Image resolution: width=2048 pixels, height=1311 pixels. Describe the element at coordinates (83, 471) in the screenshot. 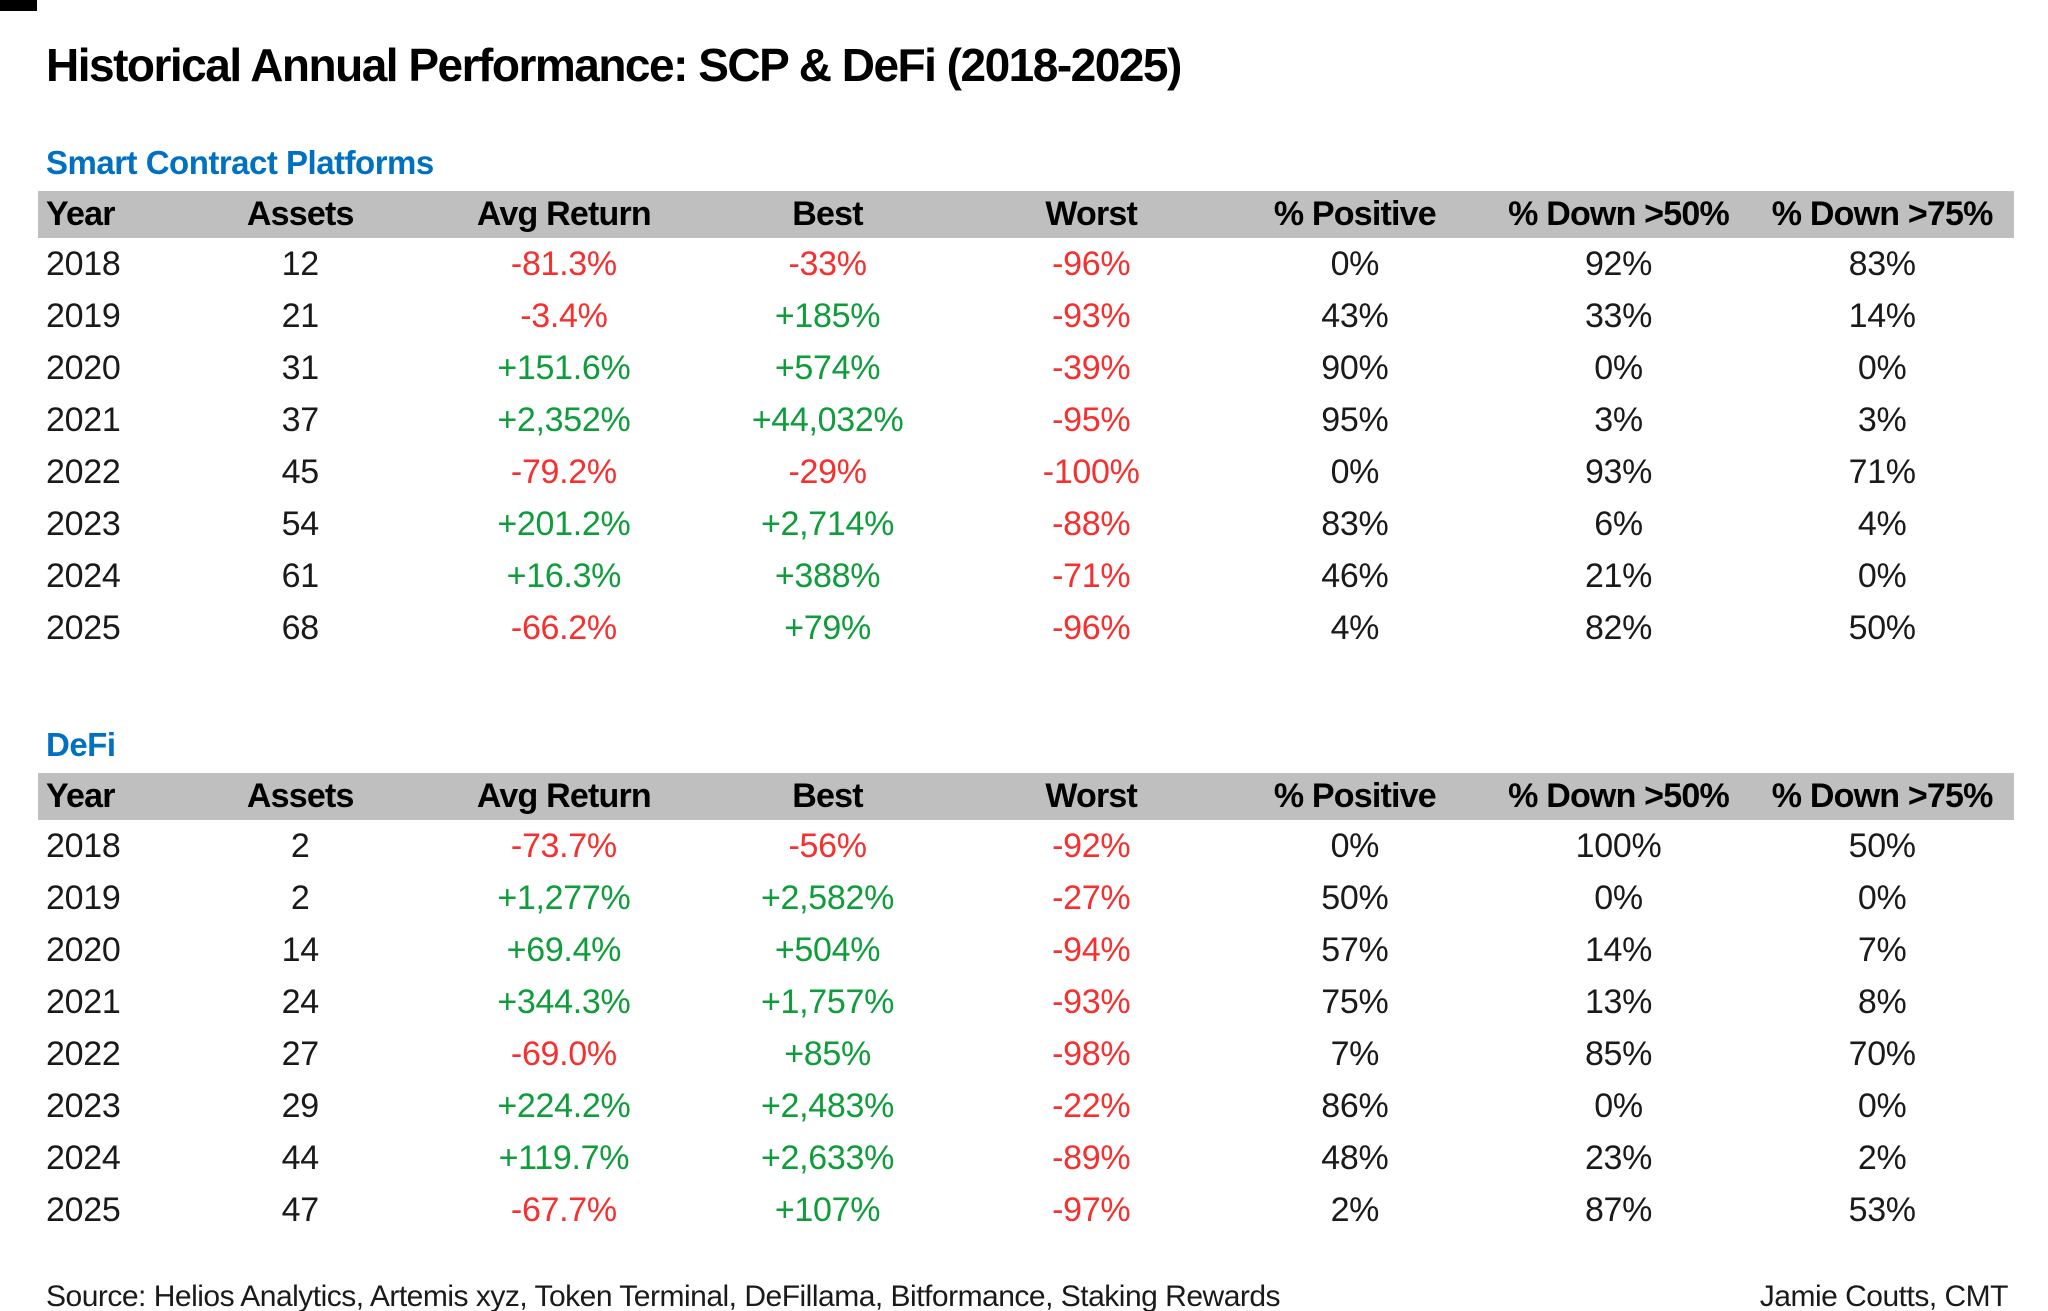

I see `cell-year: 2022` at that location.